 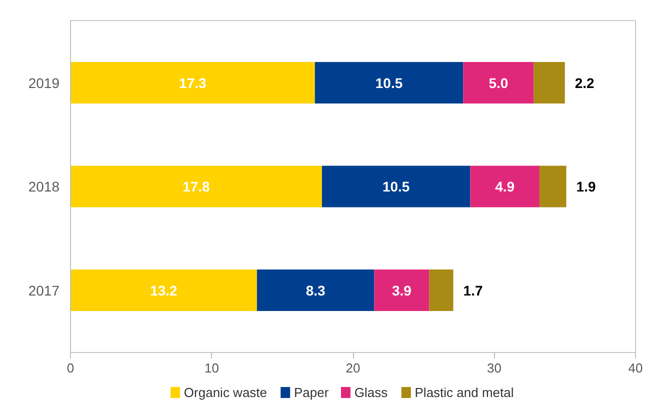 What do you see at coordinates (464, 392) in the screenshot?
I see `legend-label: Plastic and metal` at bounding box center [464, 392].